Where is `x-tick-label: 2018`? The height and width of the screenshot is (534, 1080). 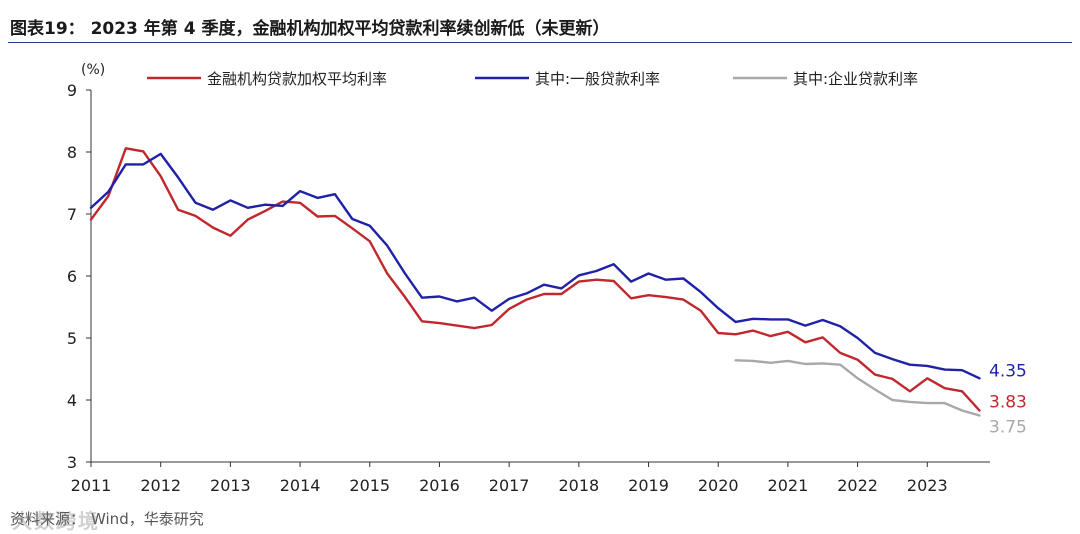
x-tick-label: 2018 is located at coordinates (578, 485).